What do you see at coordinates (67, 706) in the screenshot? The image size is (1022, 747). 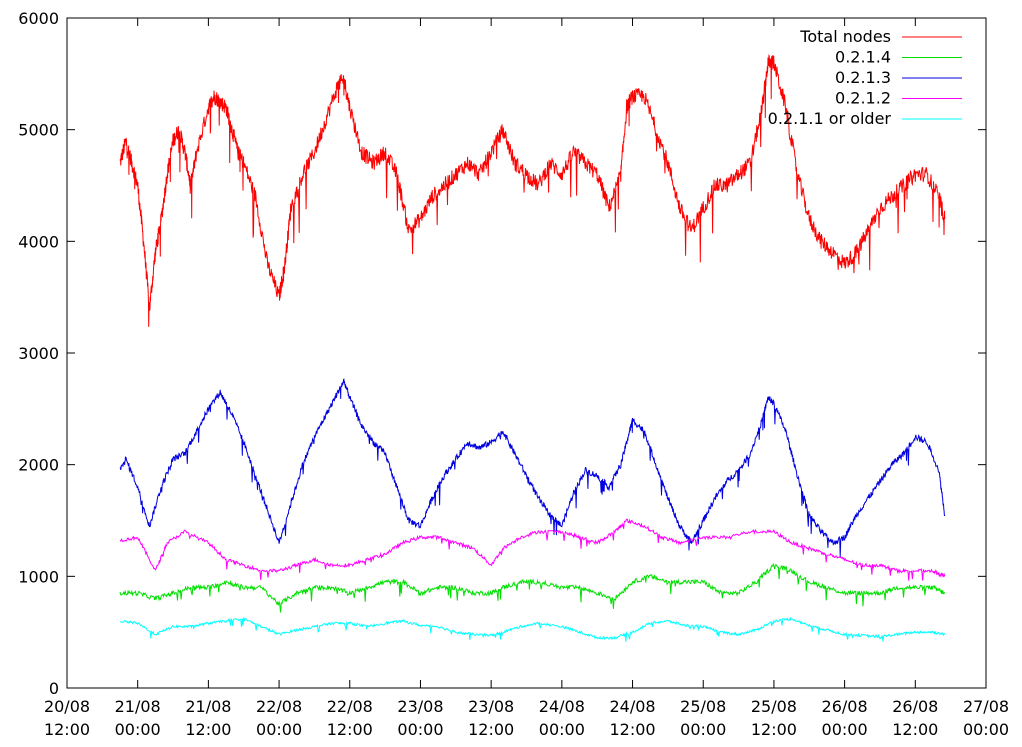 I see `x-tick-label-date: 20/08` at bounding box center [67, 706].